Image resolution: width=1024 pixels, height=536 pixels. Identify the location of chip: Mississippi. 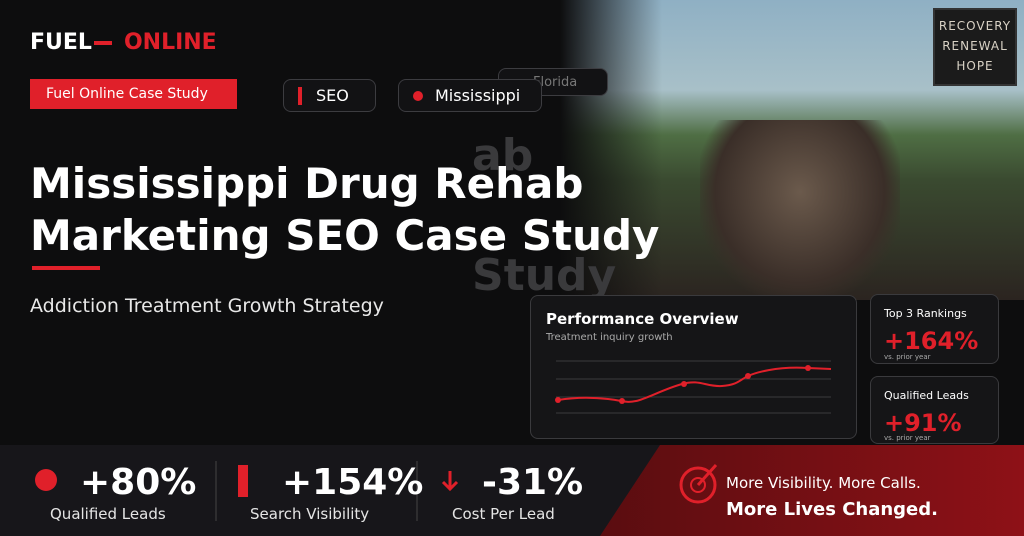
(470, 95).